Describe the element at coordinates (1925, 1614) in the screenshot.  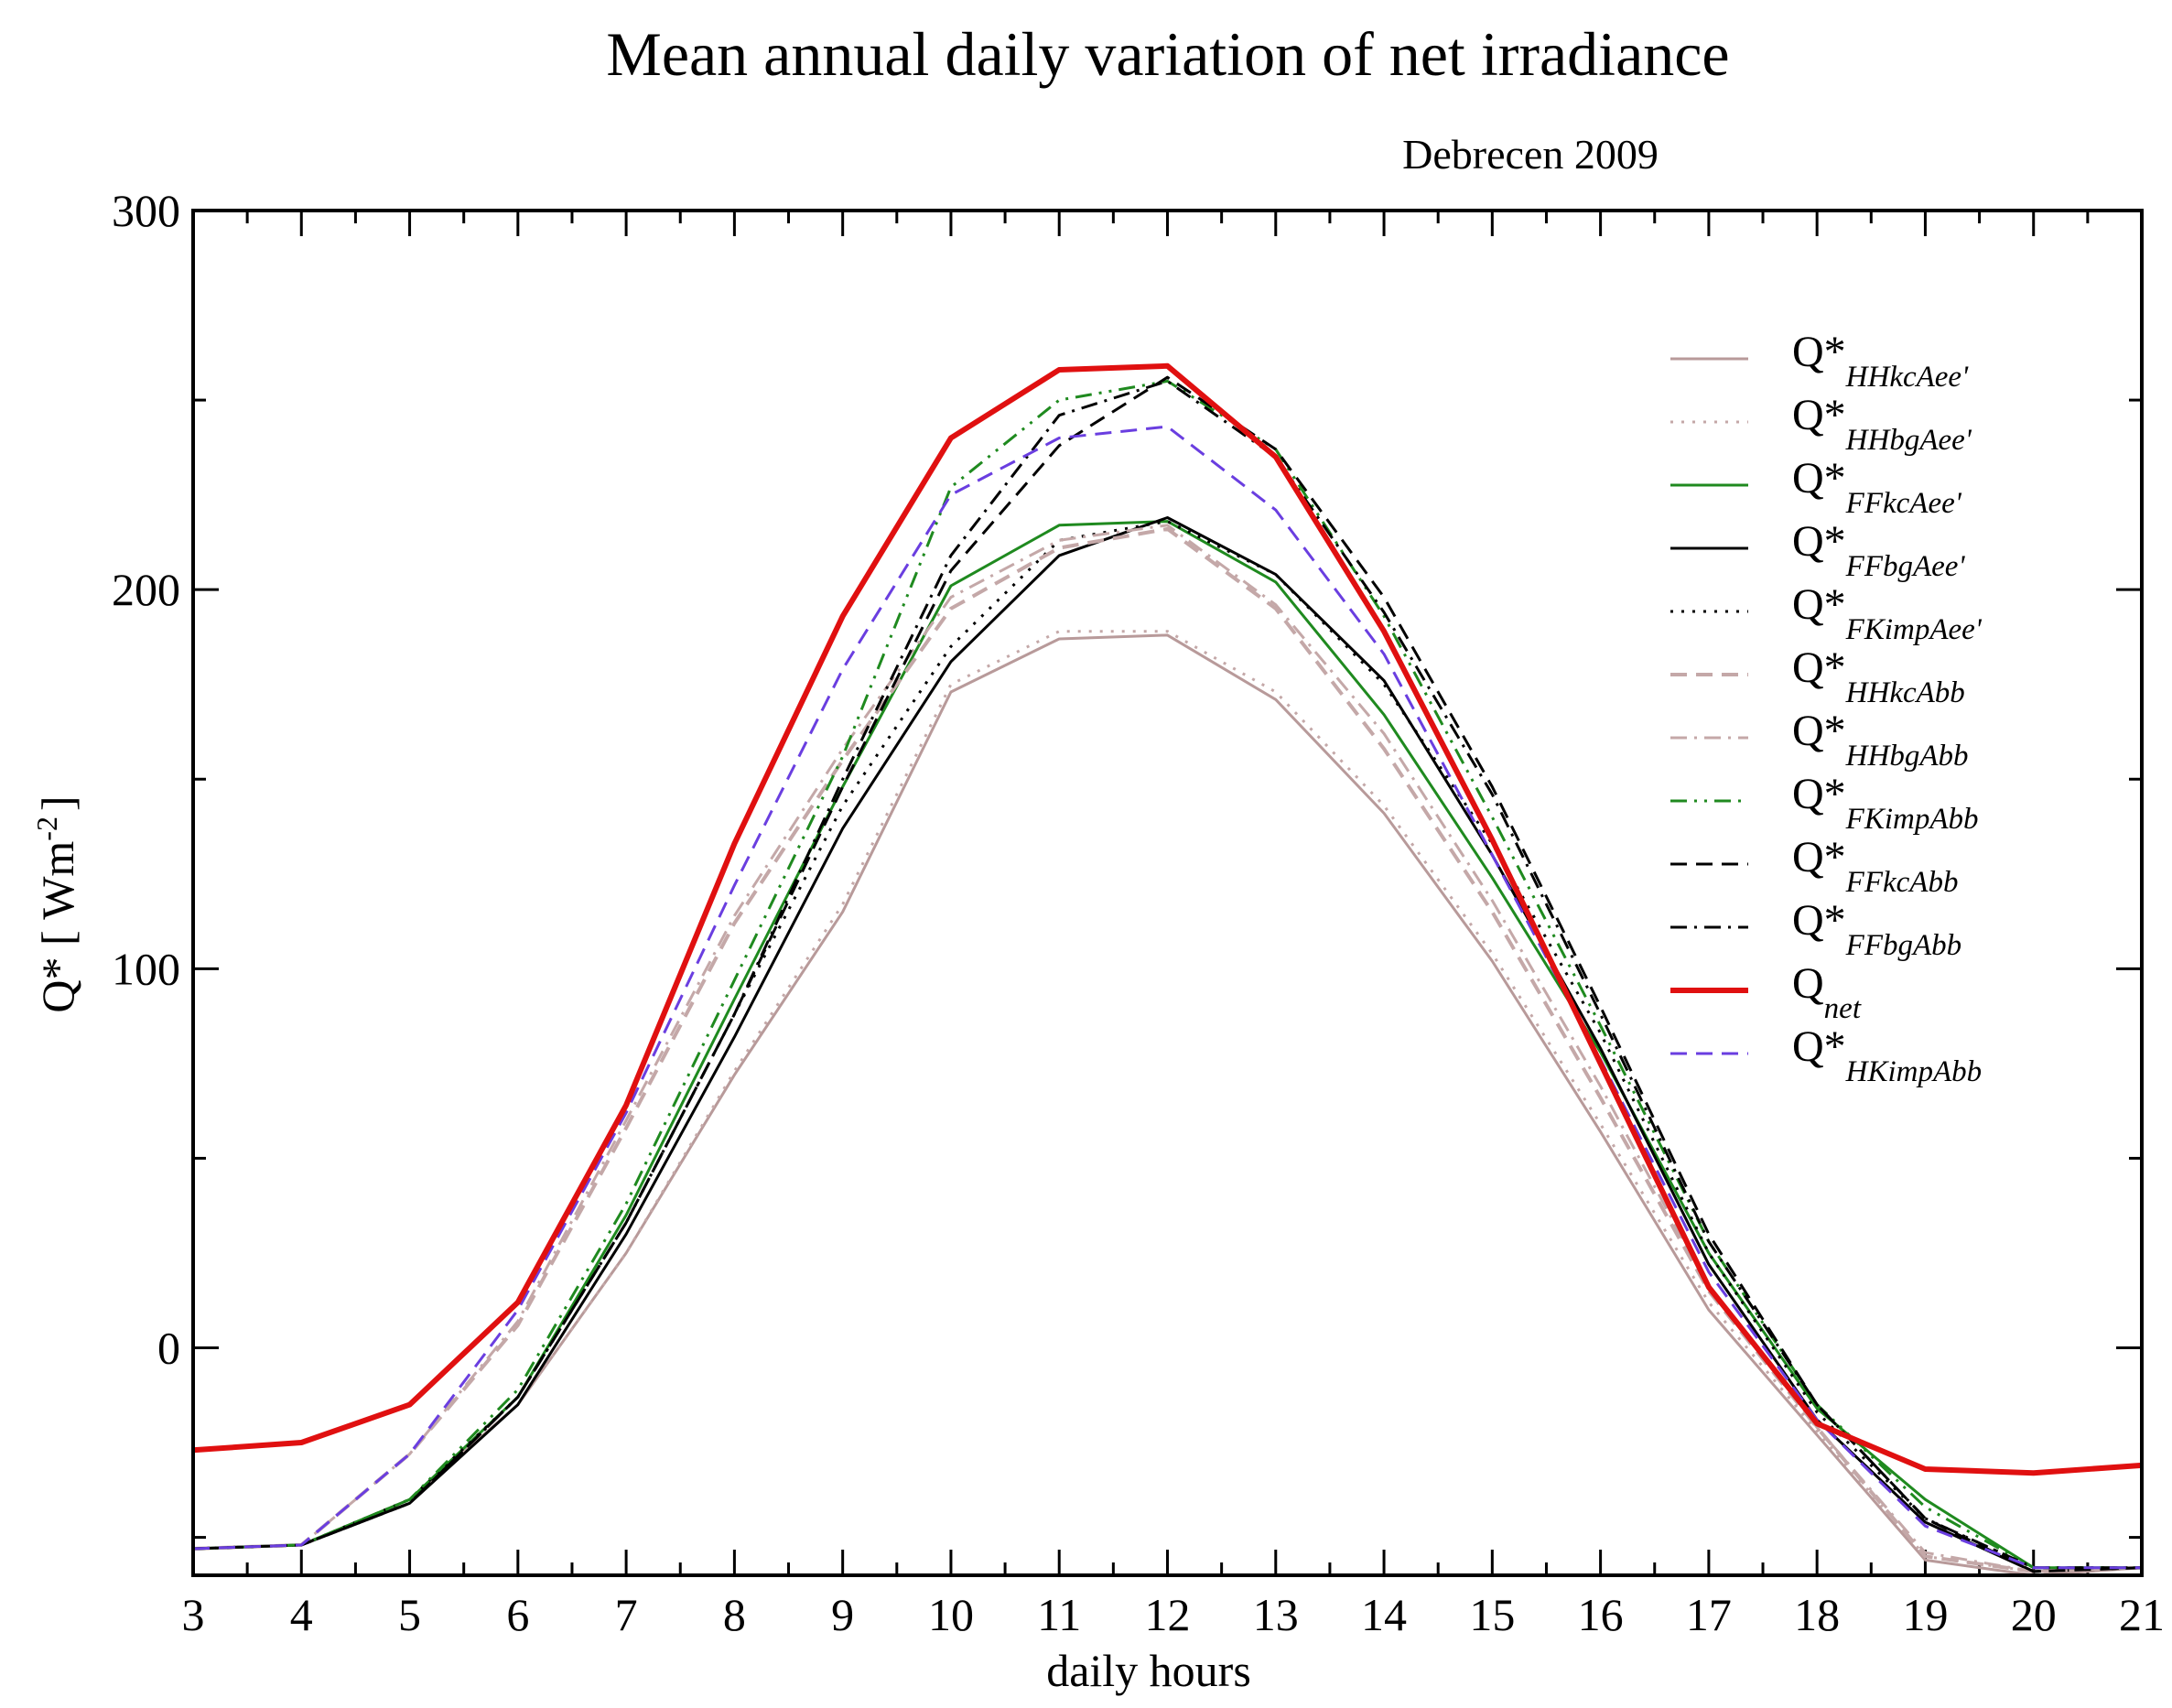
I see `x-tick-label: 19` at that location.